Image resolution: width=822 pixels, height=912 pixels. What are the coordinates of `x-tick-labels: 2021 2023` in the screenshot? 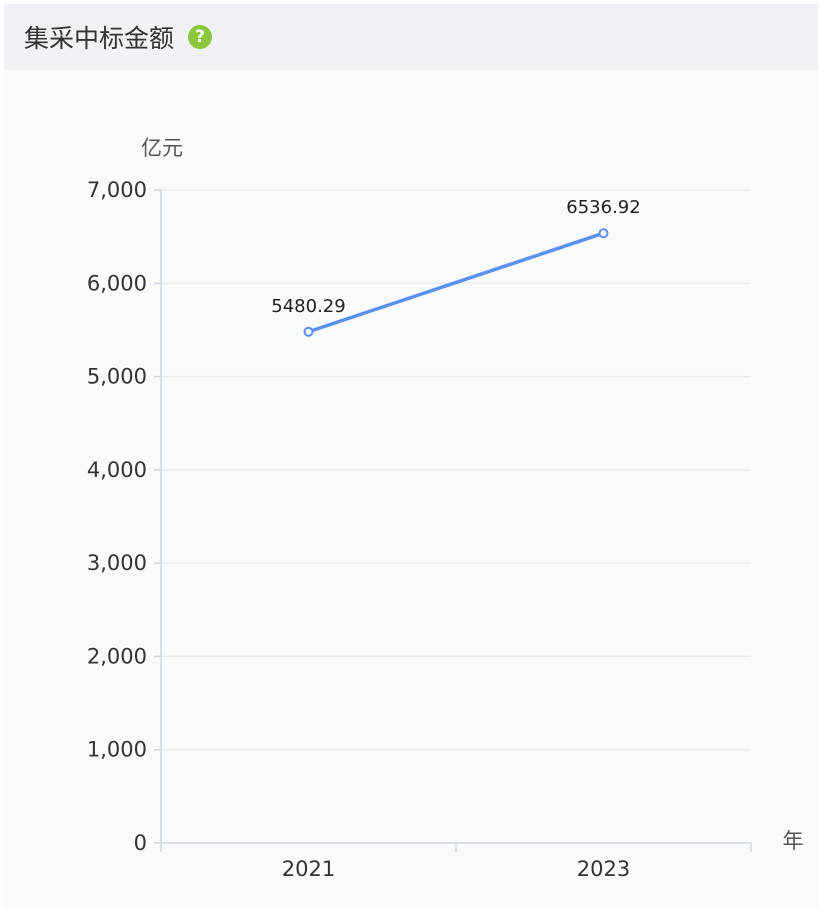 It's located at (456, 869).